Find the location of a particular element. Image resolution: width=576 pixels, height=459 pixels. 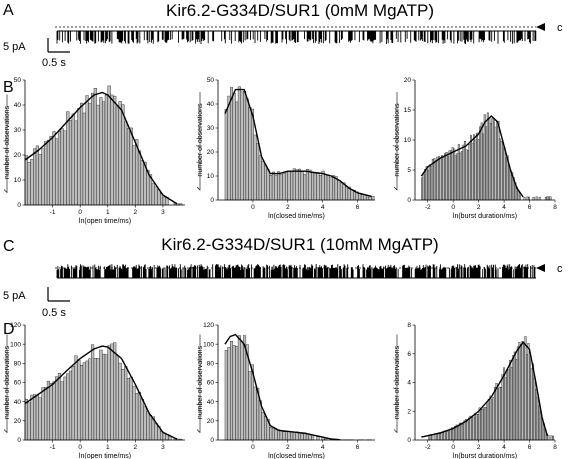

y-tick-label: 15 is located at coordinates (408, 110).